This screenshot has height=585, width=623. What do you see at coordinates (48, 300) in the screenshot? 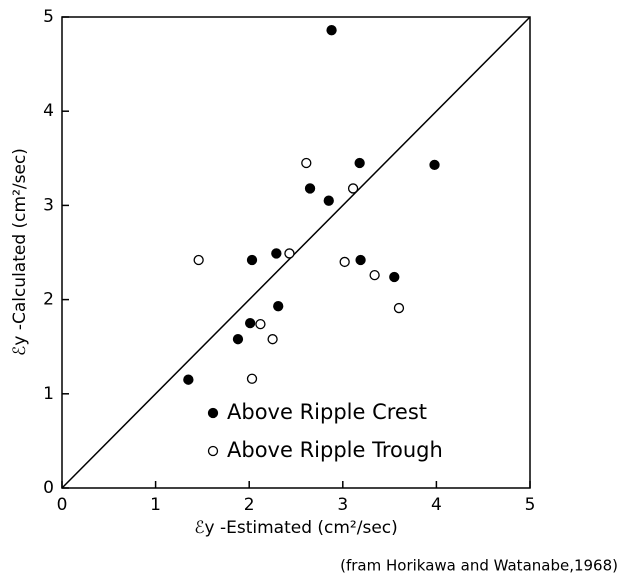
I see `y-tick-label: 2` at bounding box center [48, 300].